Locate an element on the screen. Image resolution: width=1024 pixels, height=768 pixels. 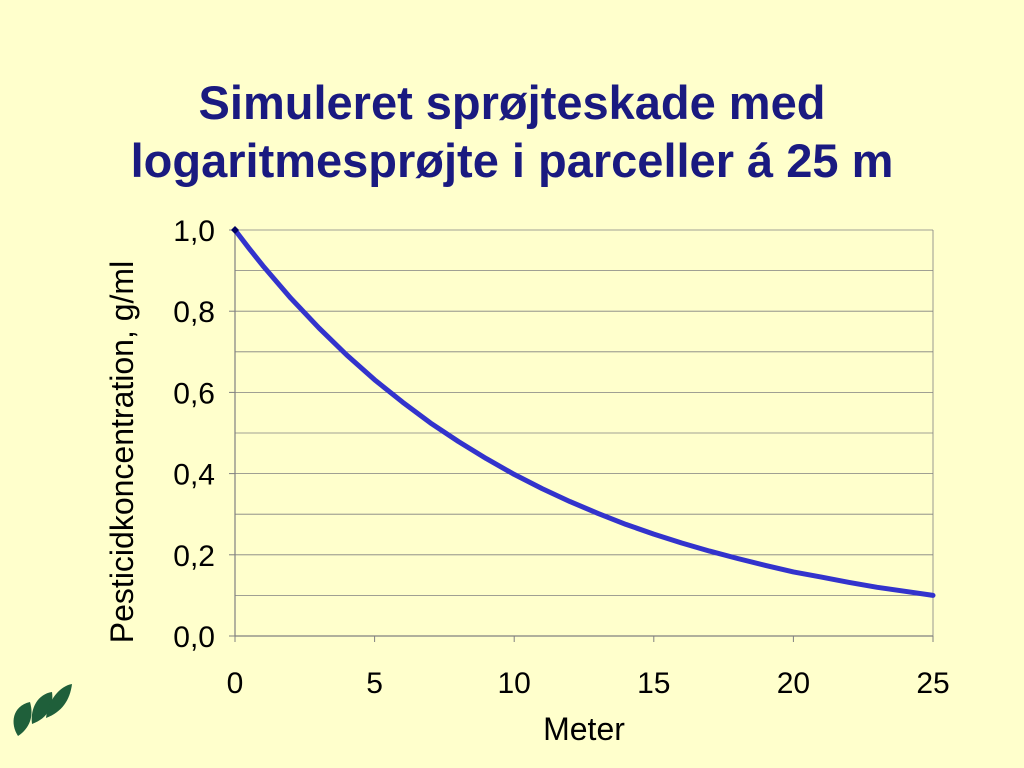
y-tick-label: 0,0 is located at coordinates (194, 637).